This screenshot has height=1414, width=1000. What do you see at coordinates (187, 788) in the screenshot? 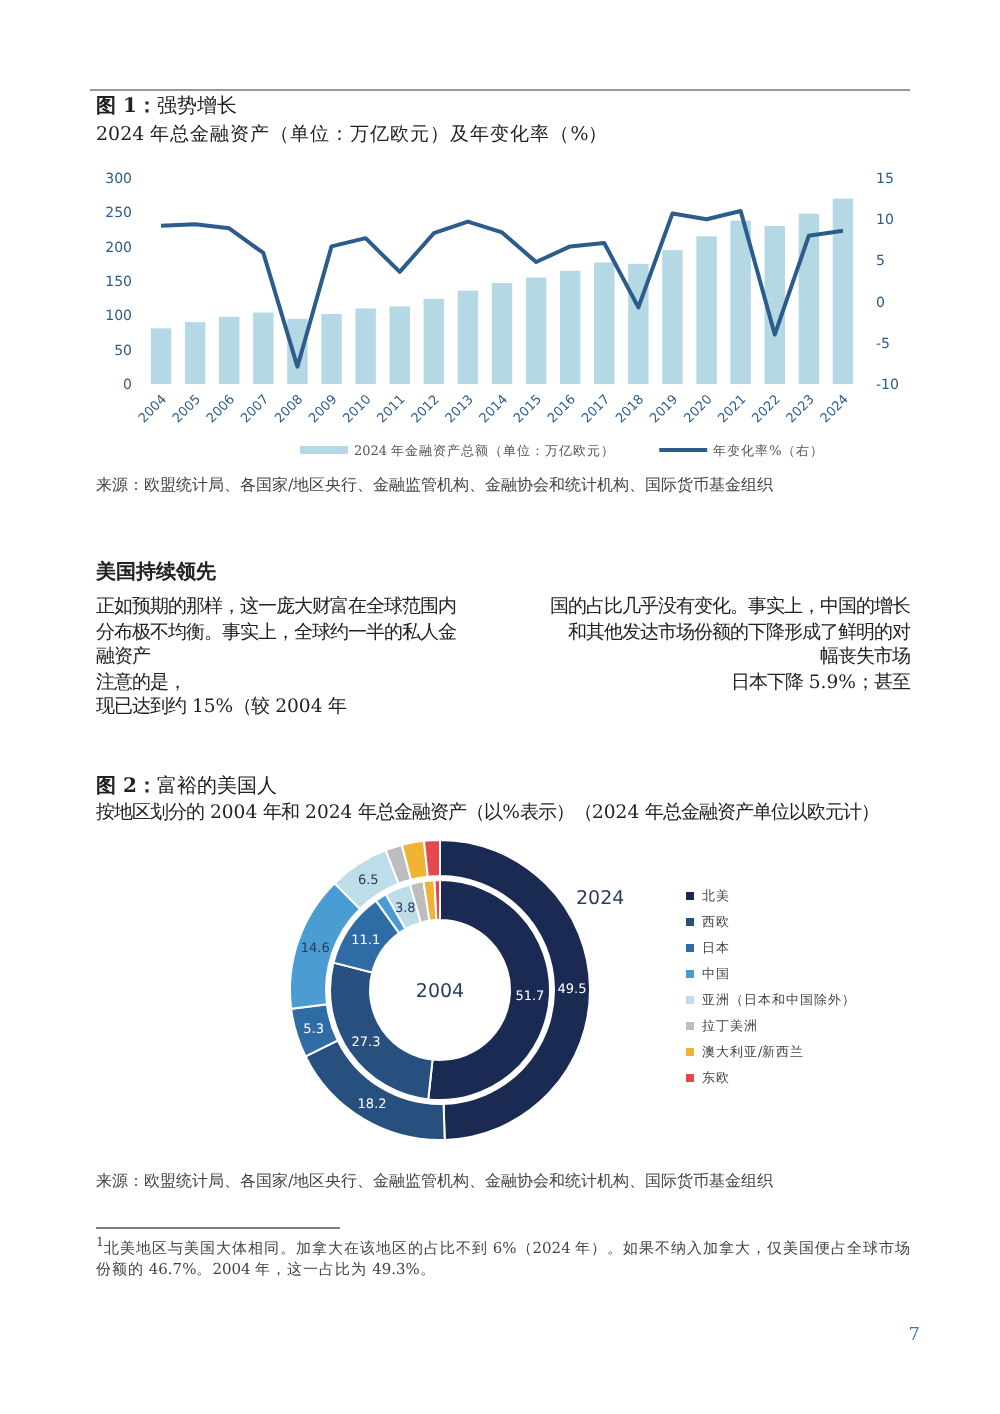
I see `chart-title: 图 2：富裕的美国人` at bounding box center [187, 788].